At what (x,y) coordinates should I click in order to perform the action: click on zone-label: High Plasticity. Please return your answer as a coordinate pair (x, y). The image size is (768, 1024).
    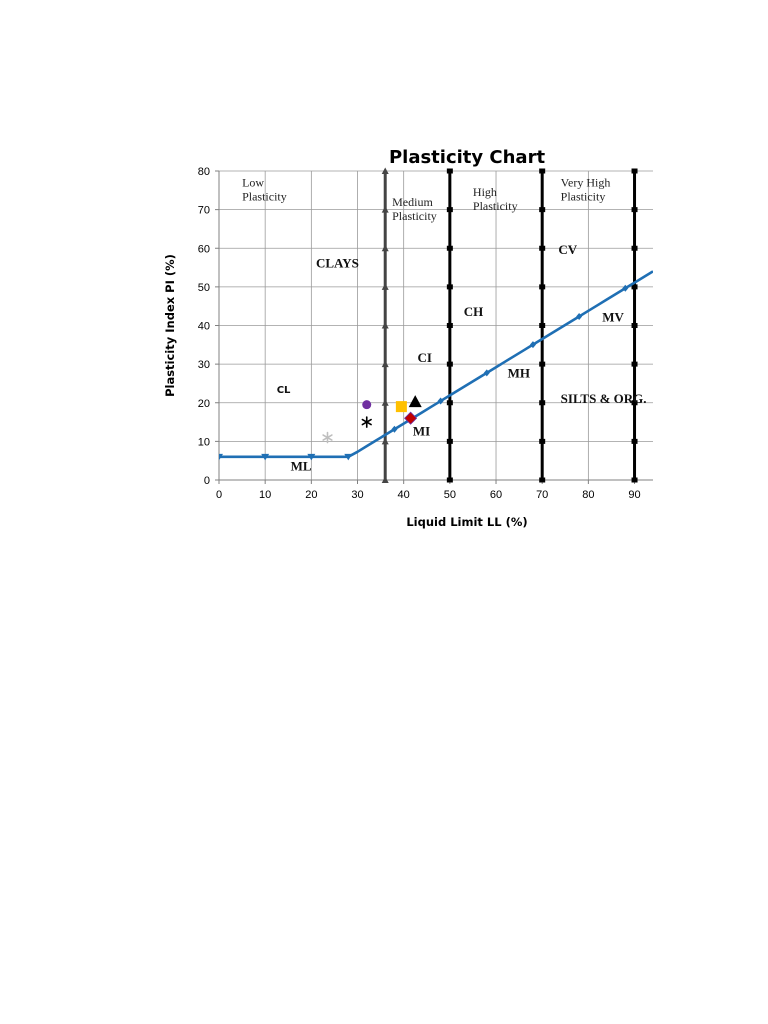
    Looking at the image, I should click on (495, 199).